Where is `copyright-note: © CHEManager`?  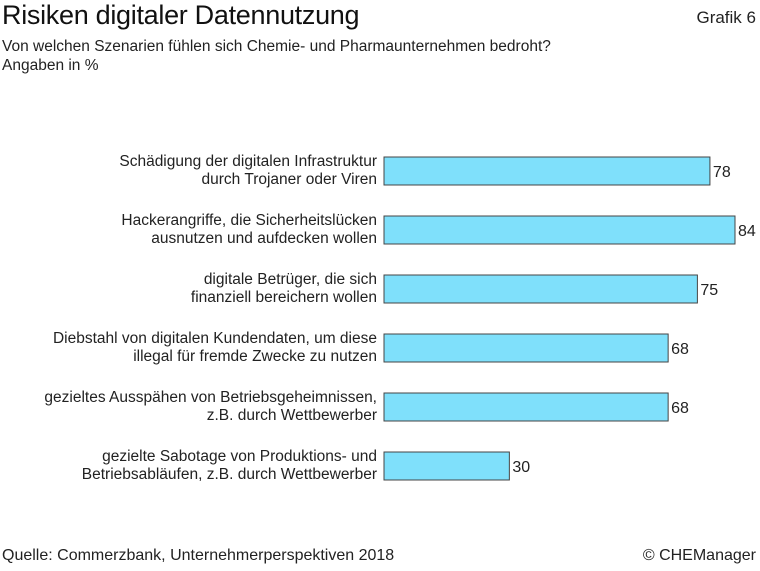 copyright-note: © CHEManager is located at coordinates (699, 555).